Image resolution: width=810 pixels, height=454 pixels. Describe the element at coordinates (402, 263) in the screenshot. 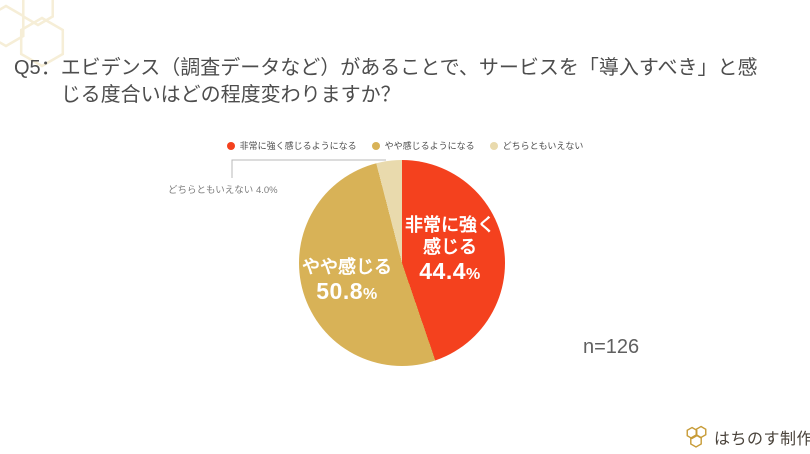

I see `pie-chart` at that location.